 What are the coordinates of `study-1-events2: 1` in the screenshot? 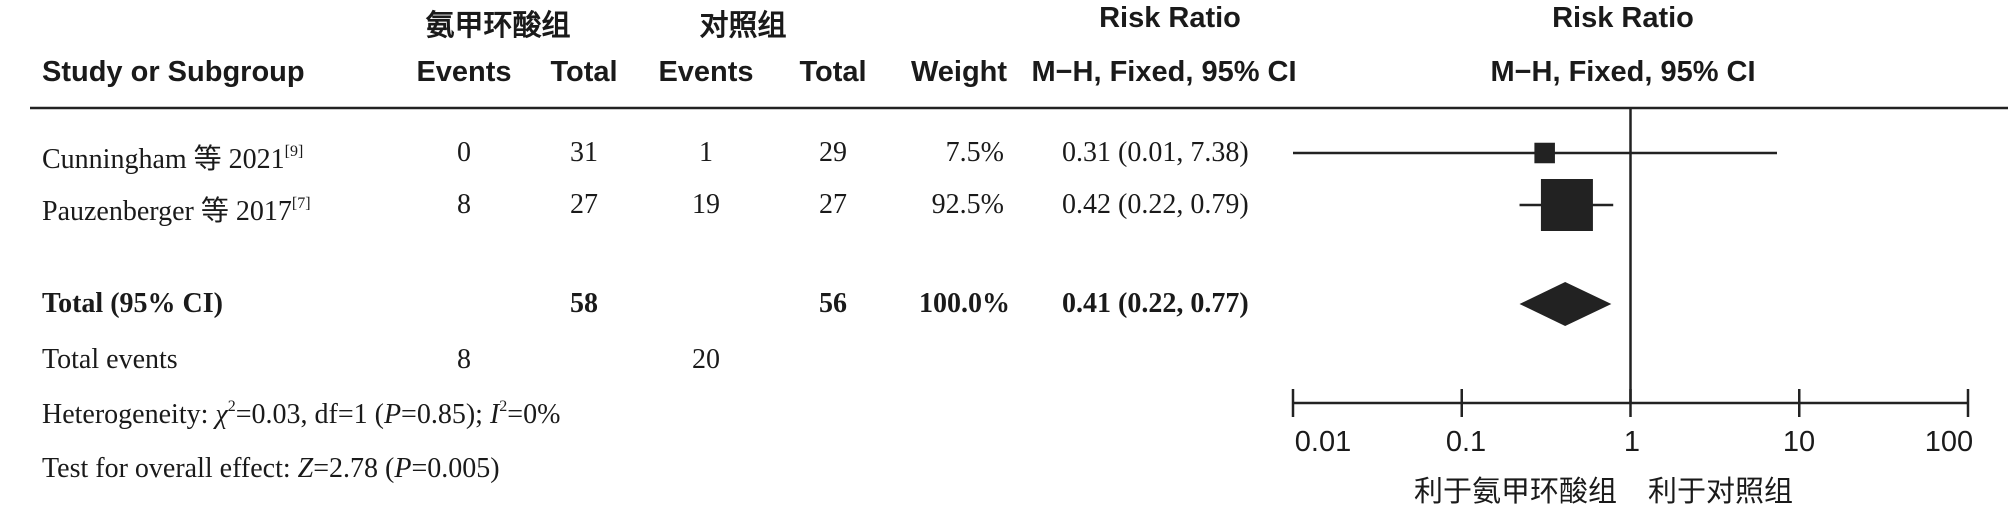 It's located at (706, 152).